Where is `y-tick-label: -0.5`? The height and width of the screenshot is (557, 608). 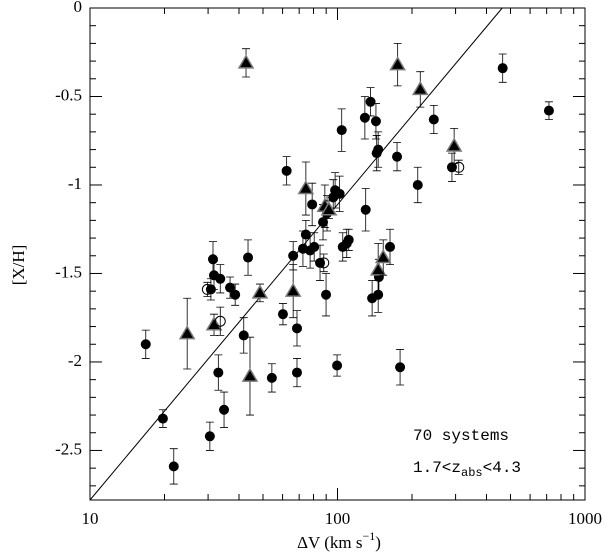
y-tick-label: -0.5 is located at coordinates (68, 94).